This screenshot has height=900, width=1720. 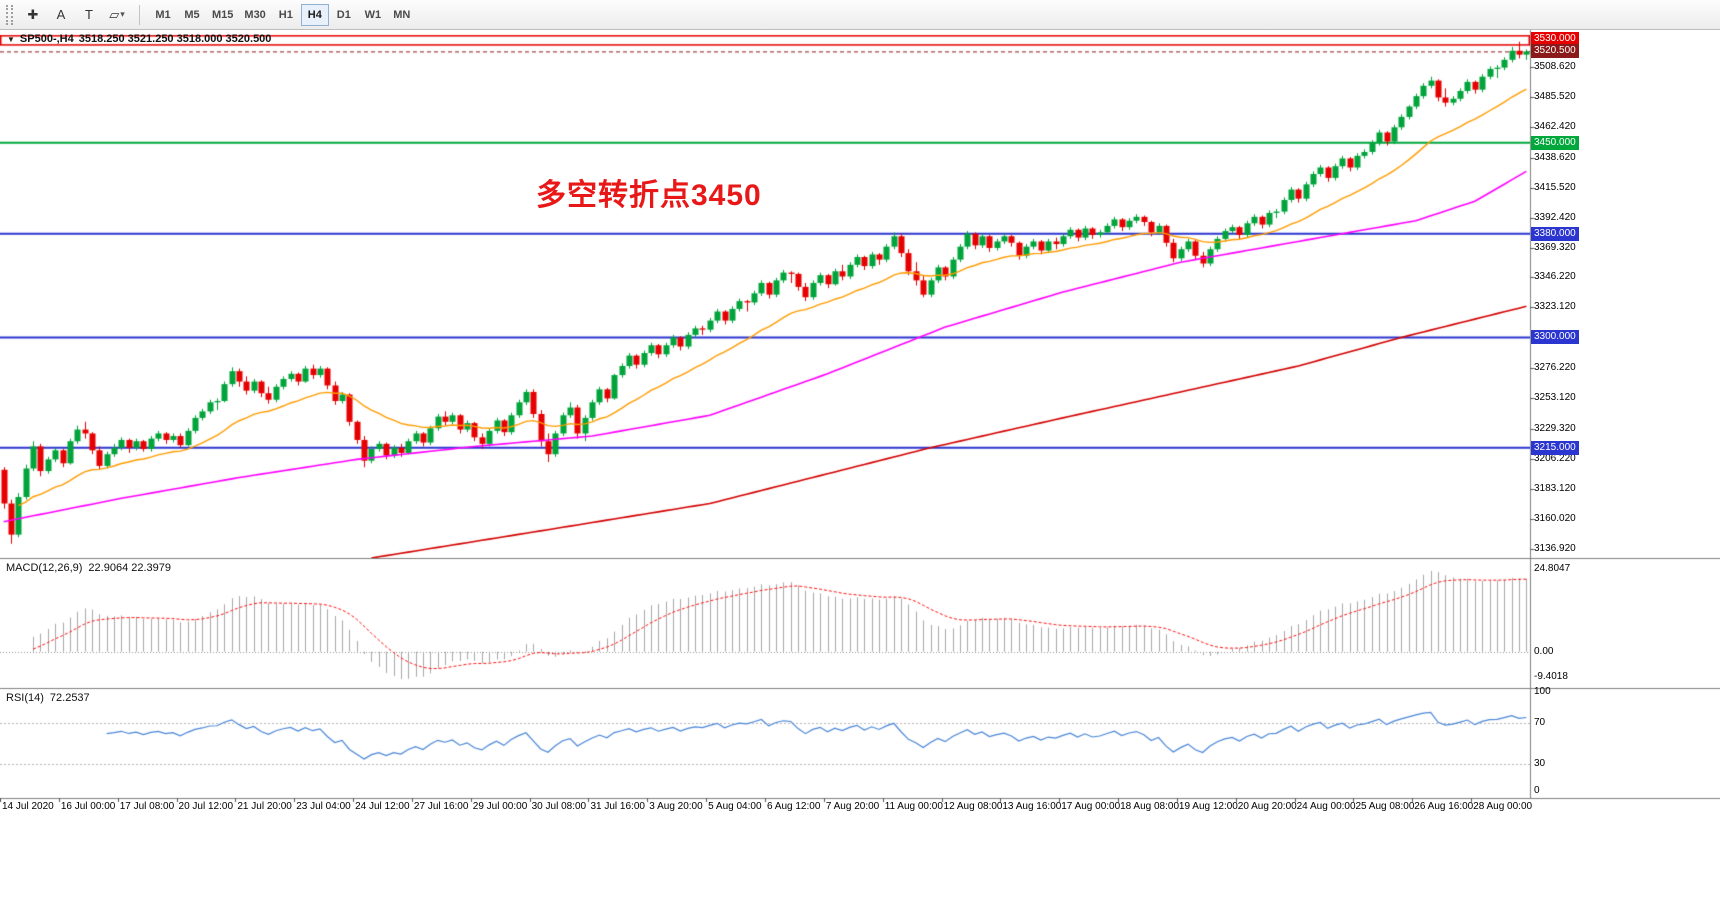 What do you see at coordinates (344, 15) in the screenshot?
I see `timeframe-button-d1: D1` at bounding box center [344, 15].